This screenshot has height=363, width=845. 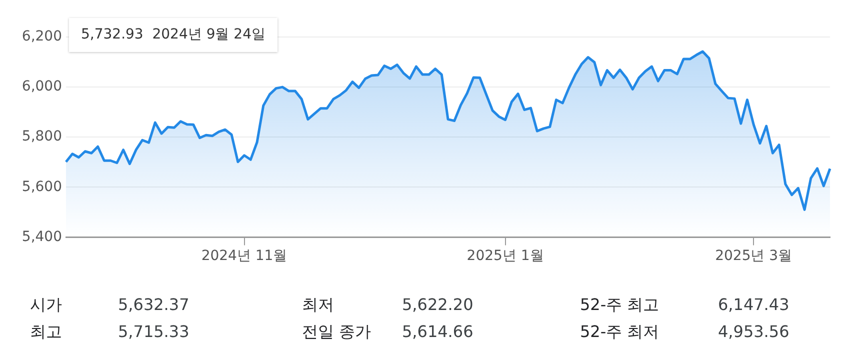 What do you see at coordinates (438, 331) in the screenshot?
I see `text: 5,614.66` at bounding box center [438, 331].